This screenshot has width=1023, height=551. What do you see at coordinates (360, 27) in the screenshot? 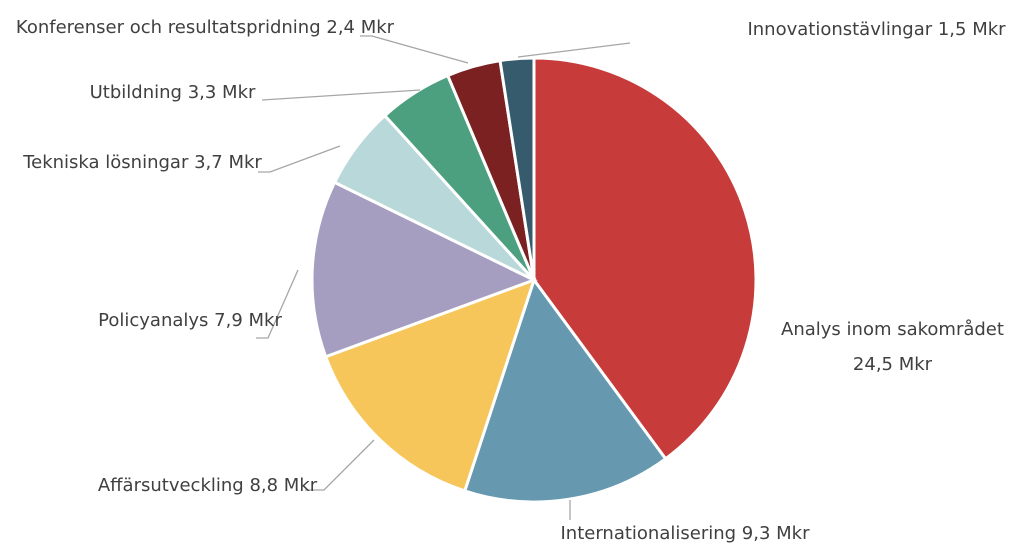
I see `value-label: 2,4 Mkr` at bounding box center [360, 27].